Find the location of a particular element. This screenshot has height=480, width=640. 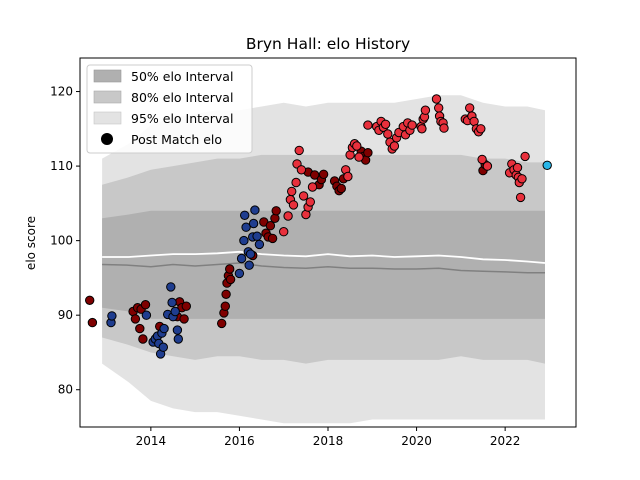

mean-line is located at coordinates (324, 257).